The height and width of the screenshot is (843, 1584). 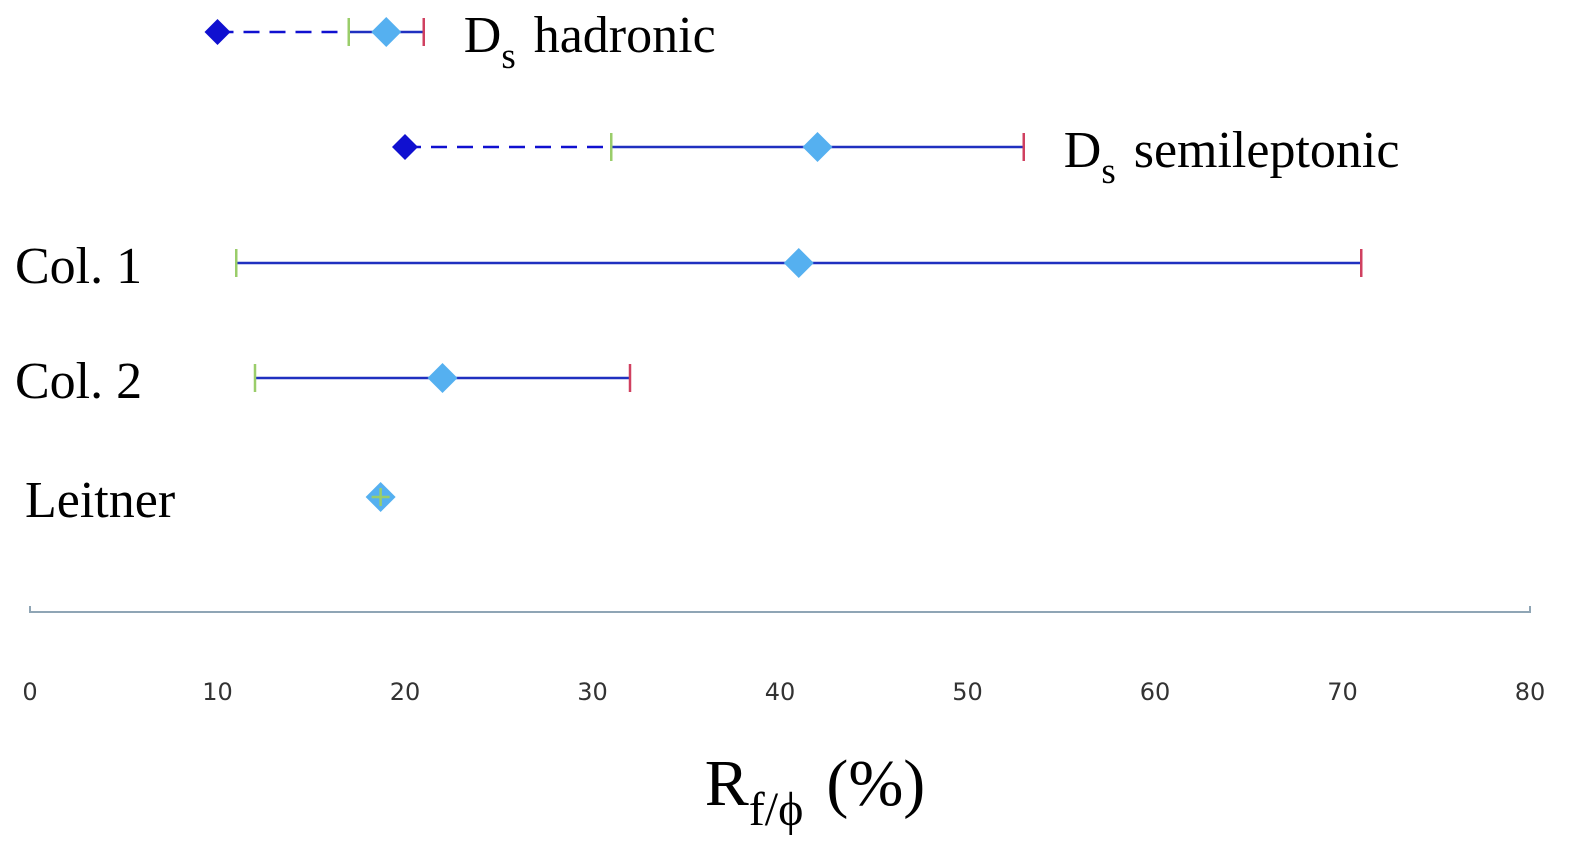 I want to click on label-part: Col. 2, so click(x=78, y=381).